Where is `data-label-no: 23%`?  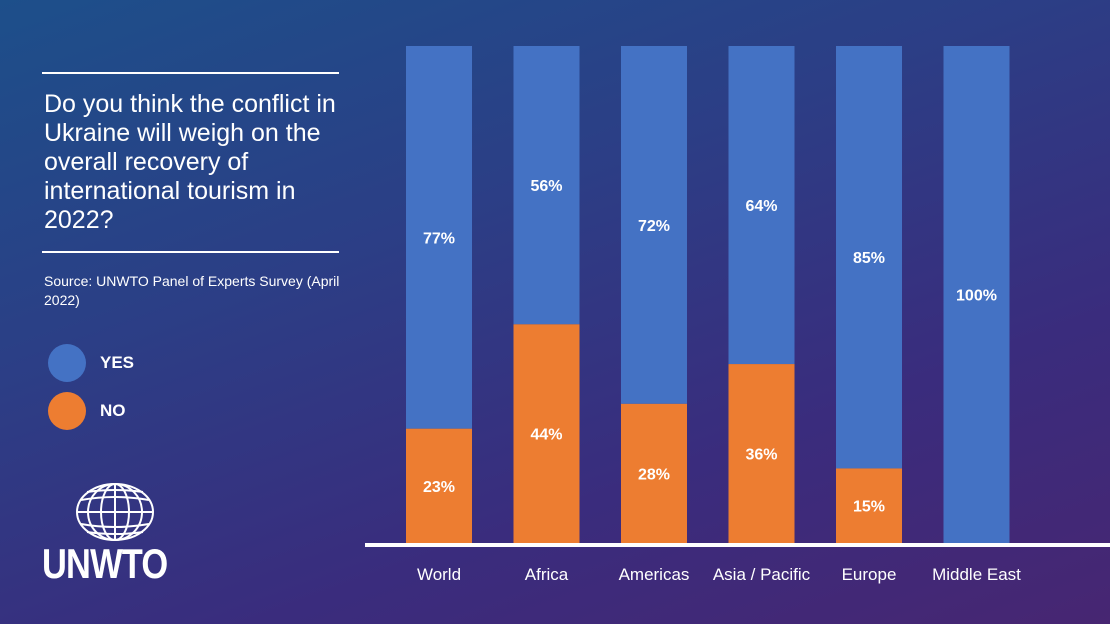 data-label-no: 23% is located at coordinates (439, 487).